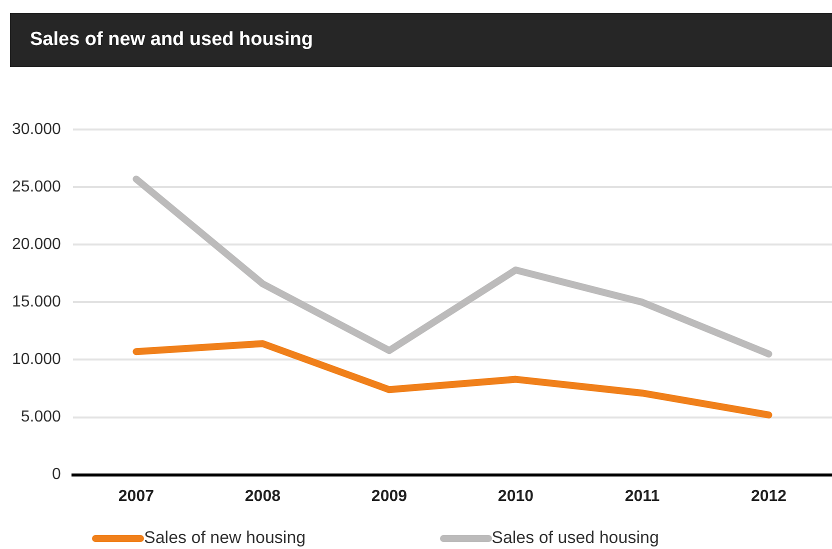 The width and height of the screenshot is (832, 549). What do you see at coordinates (37, 129) in the screenshot?
I see `y-tick-label: 30.000` at bounding box center [37, 129].